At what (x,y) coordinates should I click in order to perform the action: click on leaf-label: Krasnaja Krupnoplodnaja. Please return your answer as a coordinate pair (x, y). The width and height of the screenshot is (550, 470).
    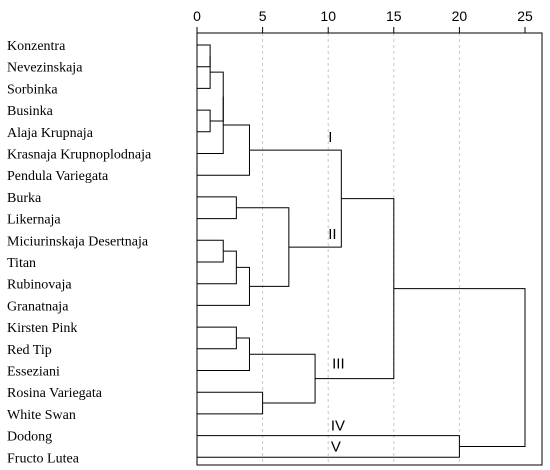
    Looking at the image, I should click on (79, 155).